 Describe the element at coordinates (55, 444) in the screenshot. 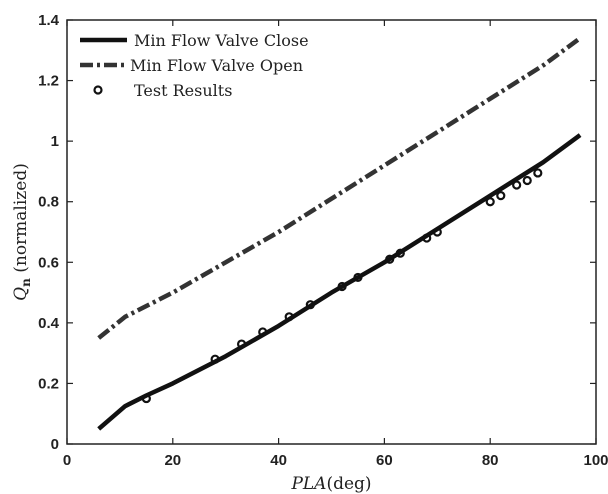

I see `y-tick-label: 0` at that location.